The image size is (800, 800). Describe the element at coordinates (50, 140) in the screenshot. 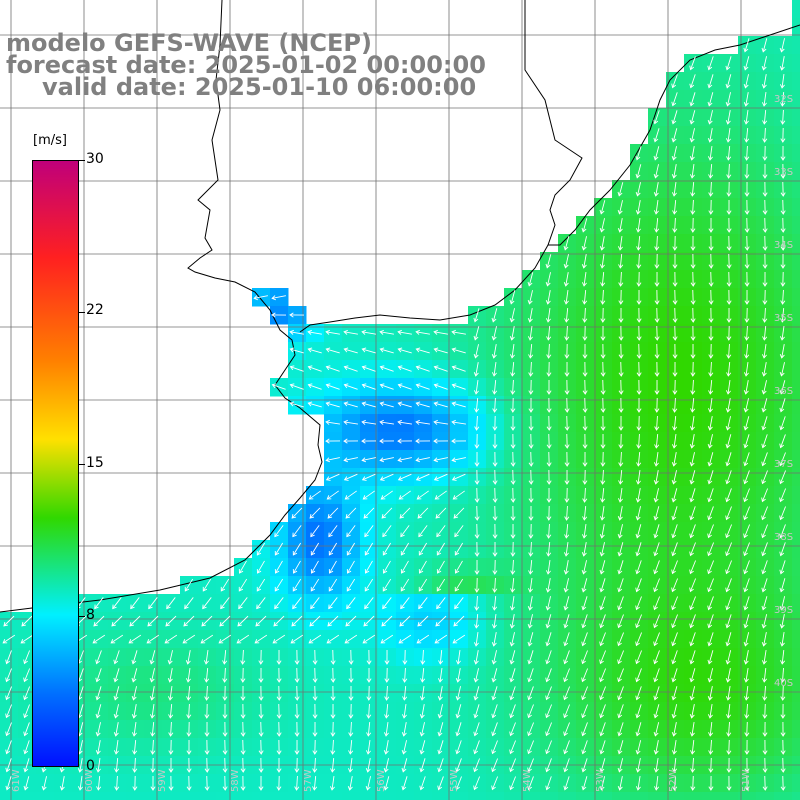

I see `colorbar-unit: [m/s]` at that location.